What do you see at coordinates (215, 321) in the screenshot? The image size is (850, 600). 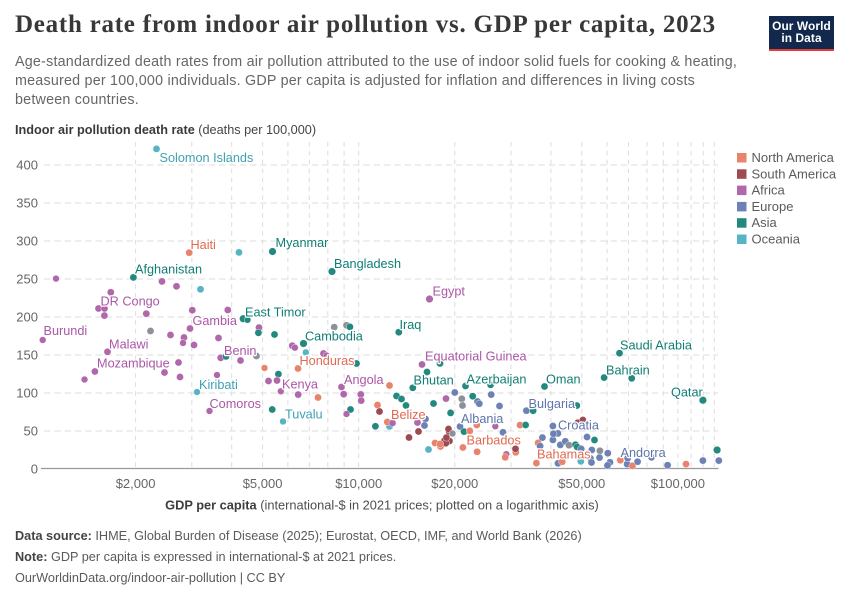 I see `svg-text: Gambia` at bounding box center [215, 321].